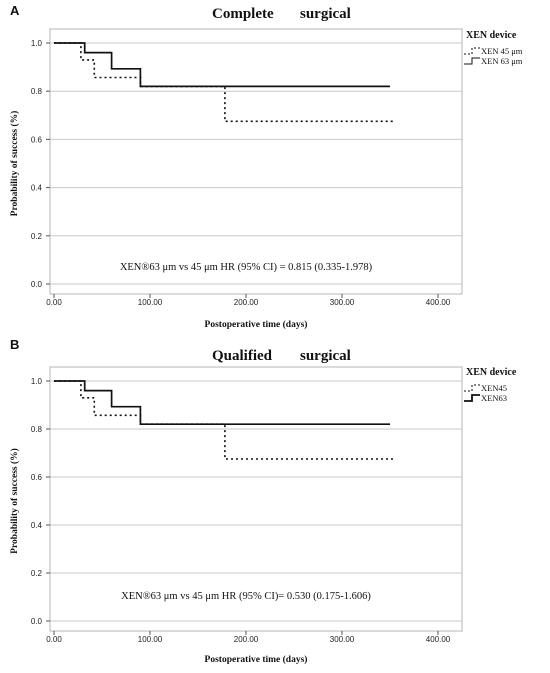 The width and height of the screenshot is (550, 673). What do you see at coordinates (14, 344) in the screenshot?
I see `panel-label: B` at bounding box center [14, 344].